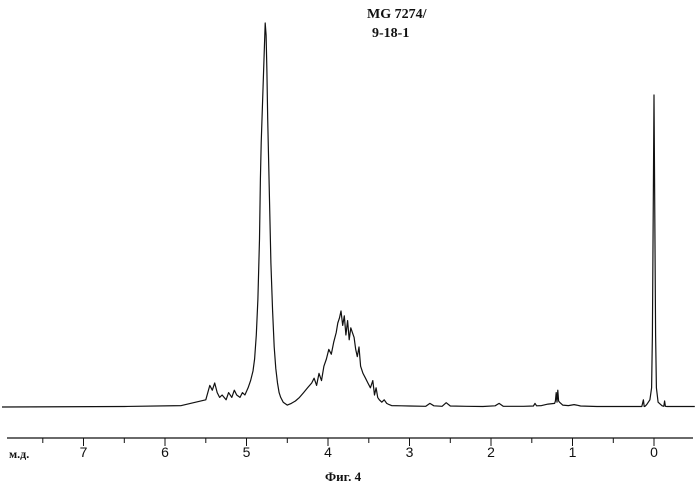  What do you see at coordinates (19, 454) in the screenshot?
I see `x-axis-unit-label: м.д.` at bounding box center [19, 454].